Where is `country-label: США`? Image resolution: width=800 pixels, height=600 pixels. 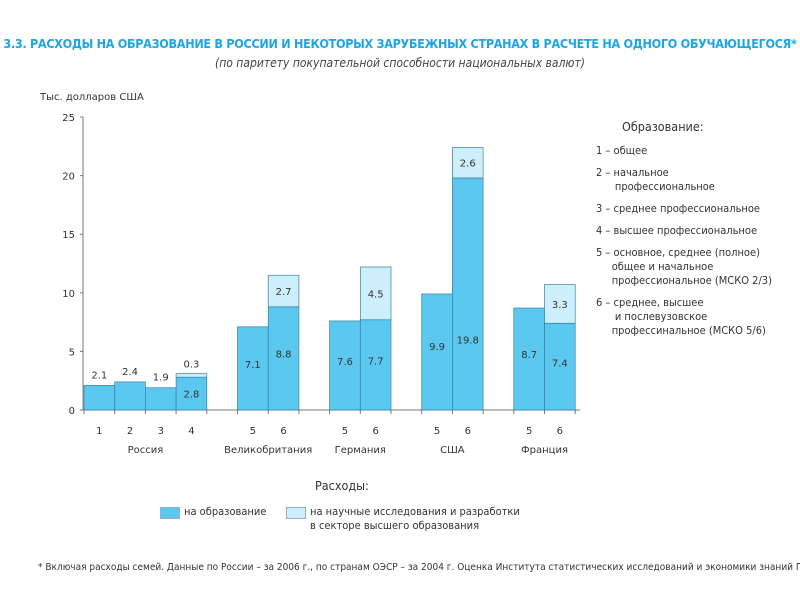
country-label: США is located at coordinates (452, 450).